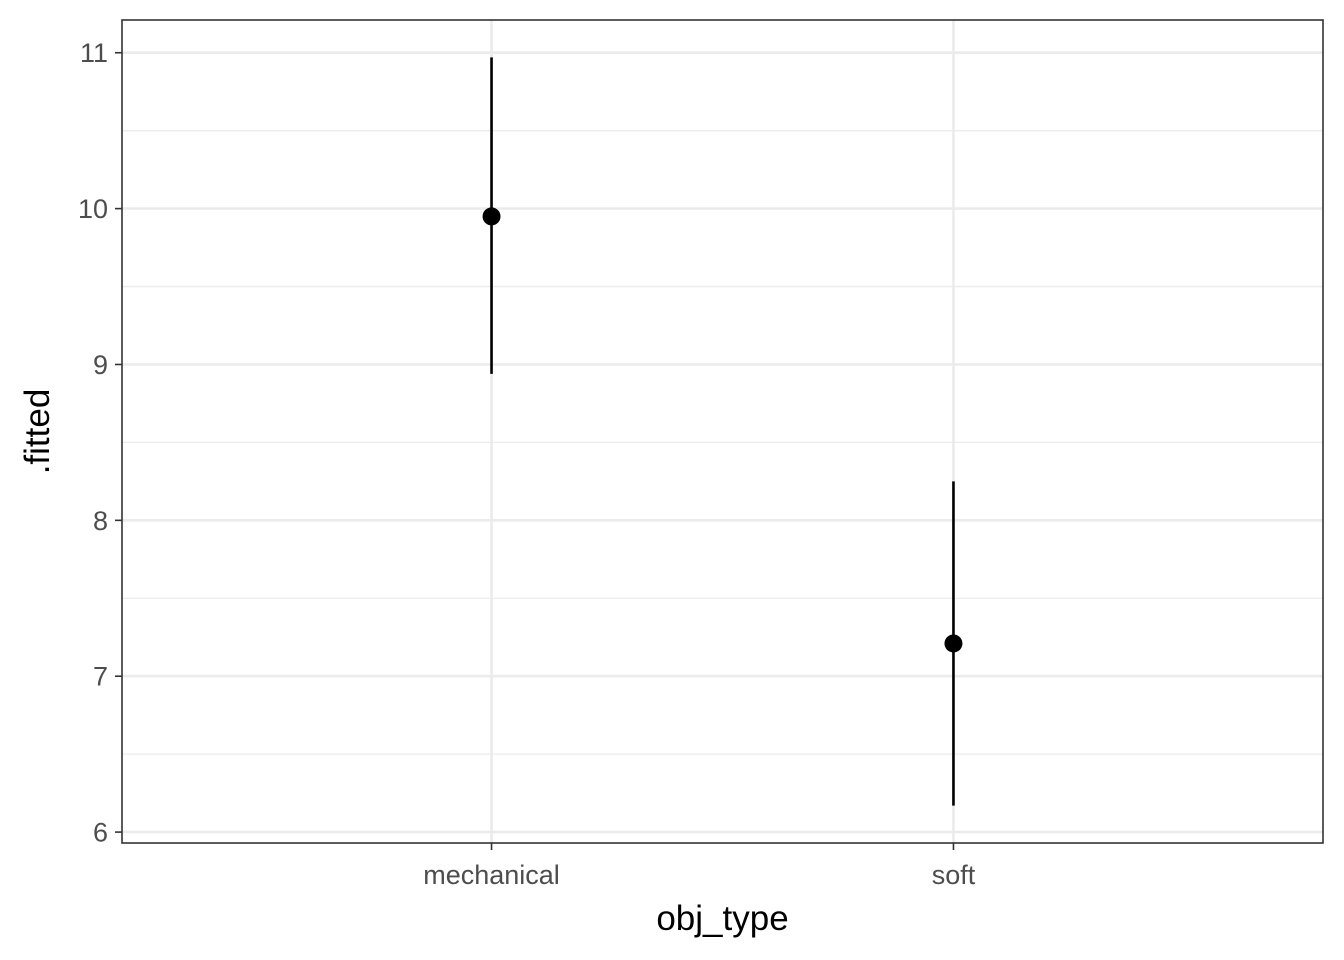  I want to click on x-tick-label: mechanical, so click(491, 875).